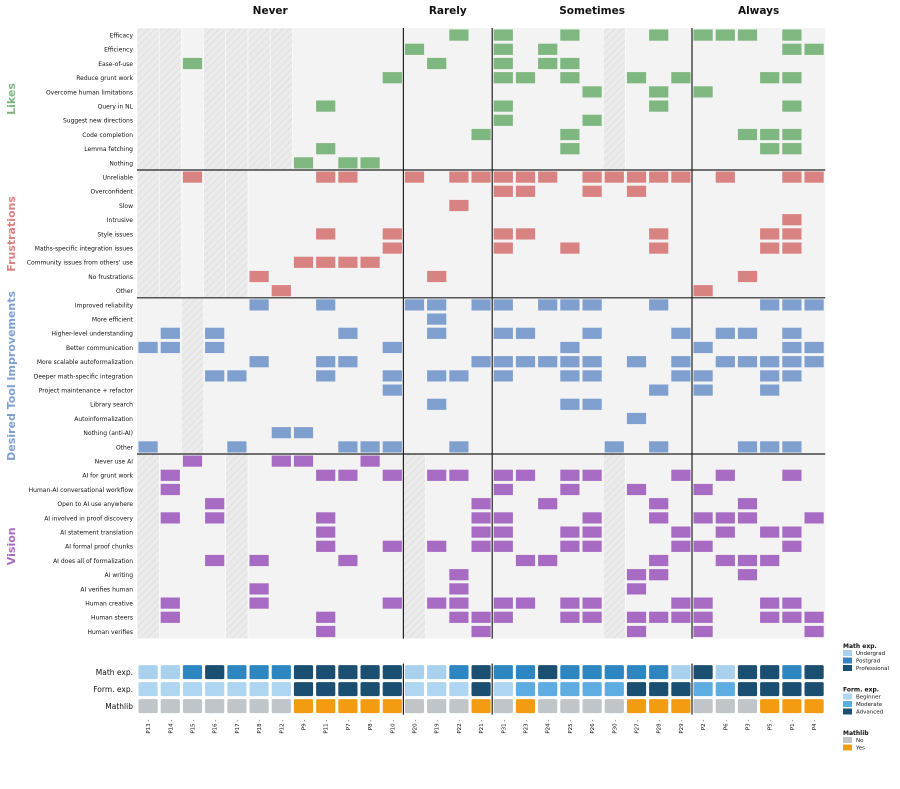 The image size is (900, 789). Describe the element at coordinates (110, 277) in the screenshot. I see `row-label: No frustrations` at that location.